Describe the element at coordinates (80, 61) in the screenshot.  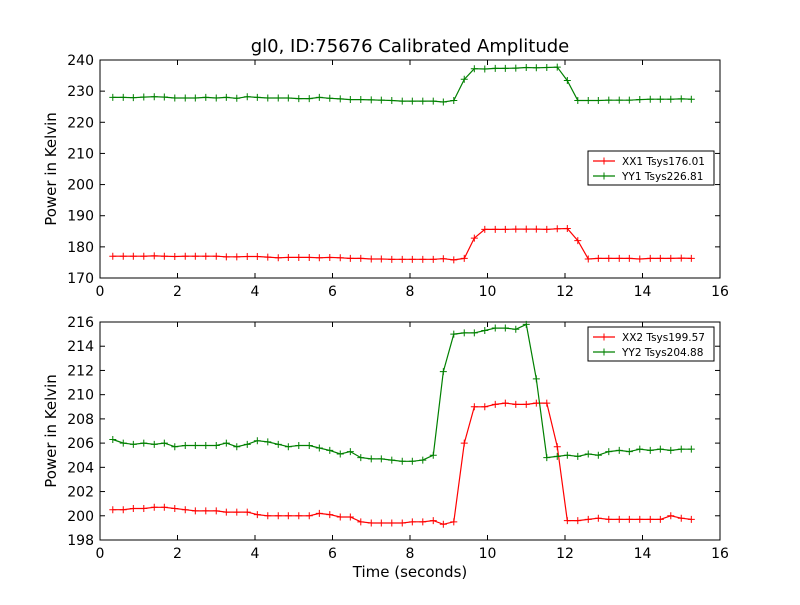
I see `y-tick-label-0-7: 240` at that location.